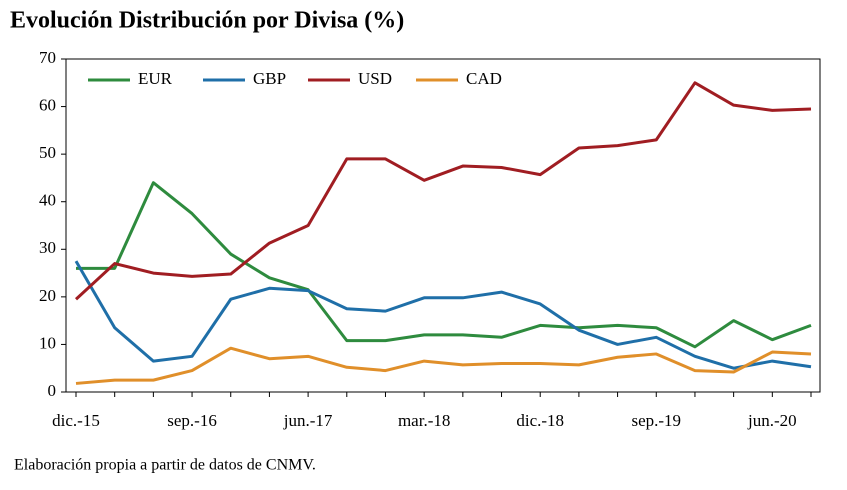  What do you see at coordinates (155, 78) in the screenshot?
I see `legend-label: EUR` at bounding box center [155, 78].